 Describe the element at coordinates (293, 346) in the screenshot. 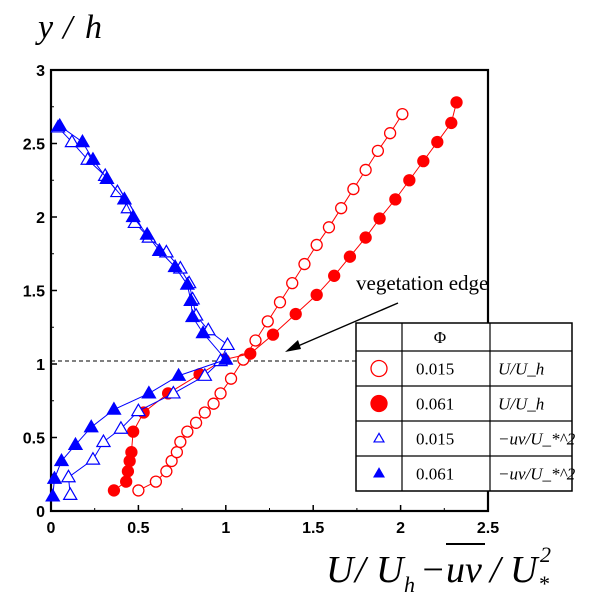

I see `annotation-arrowhead` at that location.